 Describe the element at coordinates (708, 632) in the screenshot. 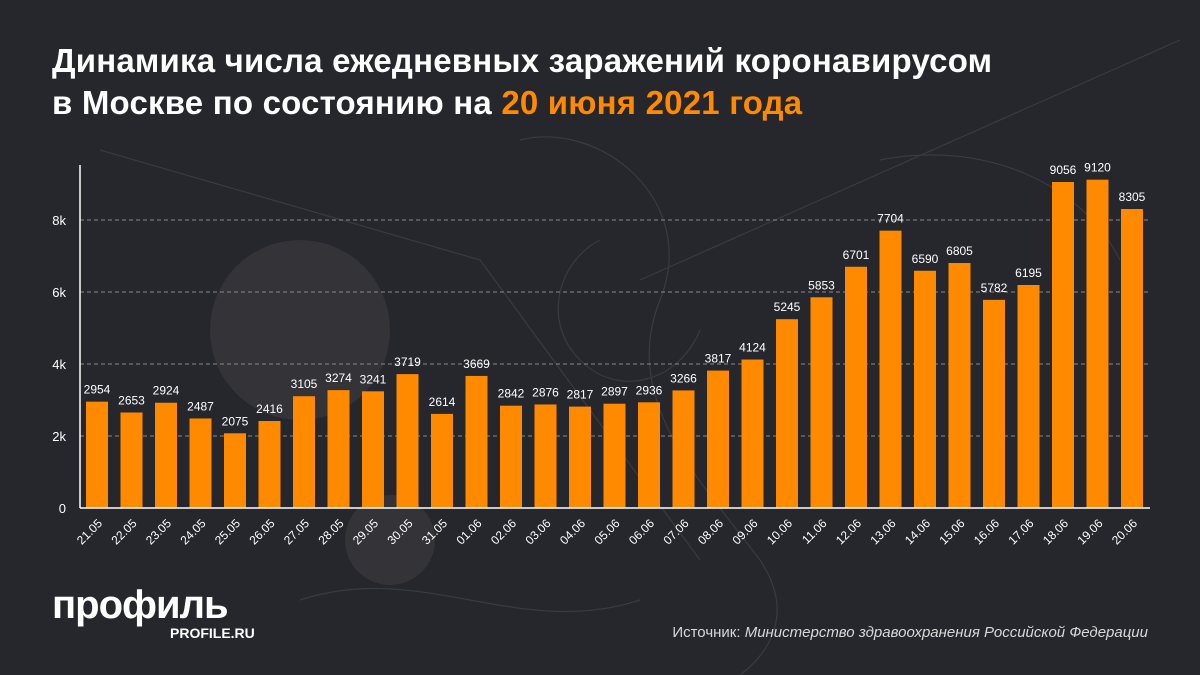

I see `source-label: Источник:` at that location.